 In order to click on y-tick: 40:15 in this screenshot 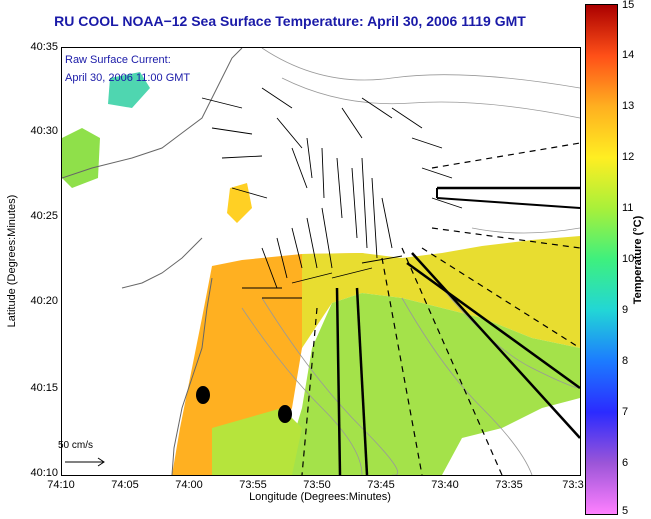, I will do `click(44, 388)`.